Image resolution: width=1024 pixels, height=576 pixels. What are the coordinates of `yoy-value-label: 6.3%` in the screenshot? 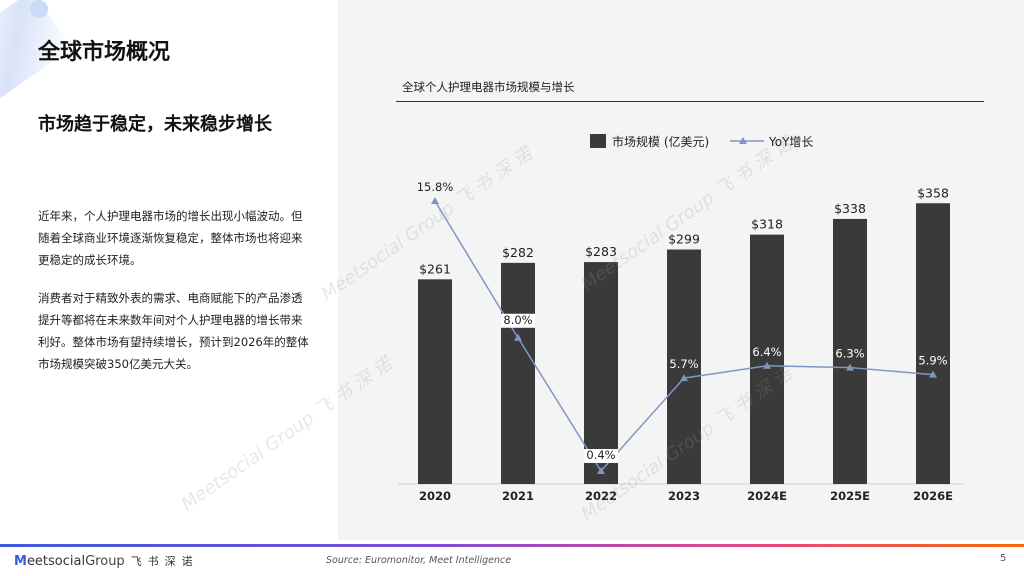 It's located at (849, 354).